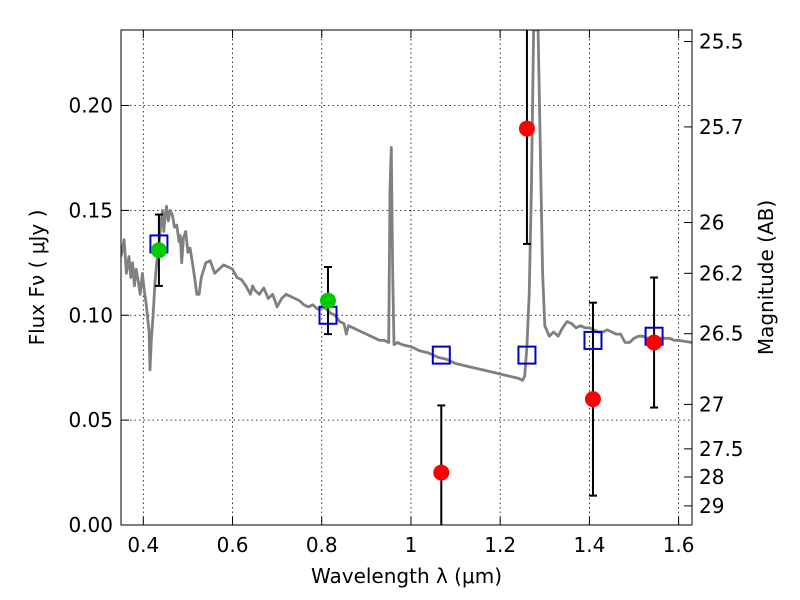 This screenshot has width=800, height=600. I want to click on y2-tick-label-6: 27.5, so click(721, 449).